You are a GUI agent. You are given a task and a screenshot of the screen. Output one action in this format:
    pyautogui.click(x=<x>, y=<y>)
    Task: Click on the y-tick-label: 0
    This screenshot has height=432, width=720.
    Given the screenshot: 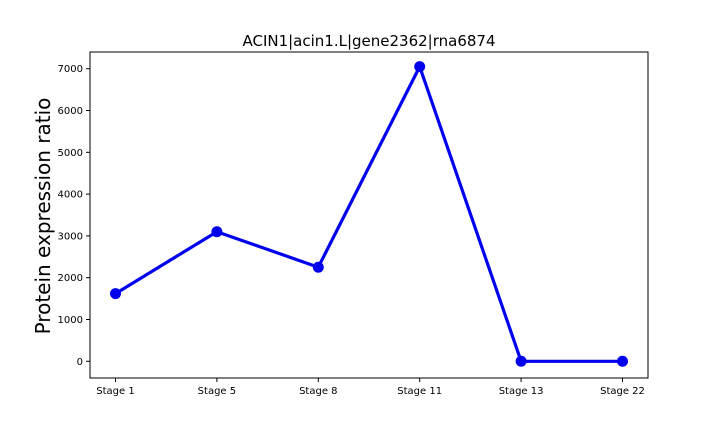 What is the action you would take?
    pyautogui.click(x=80, y=362)
    